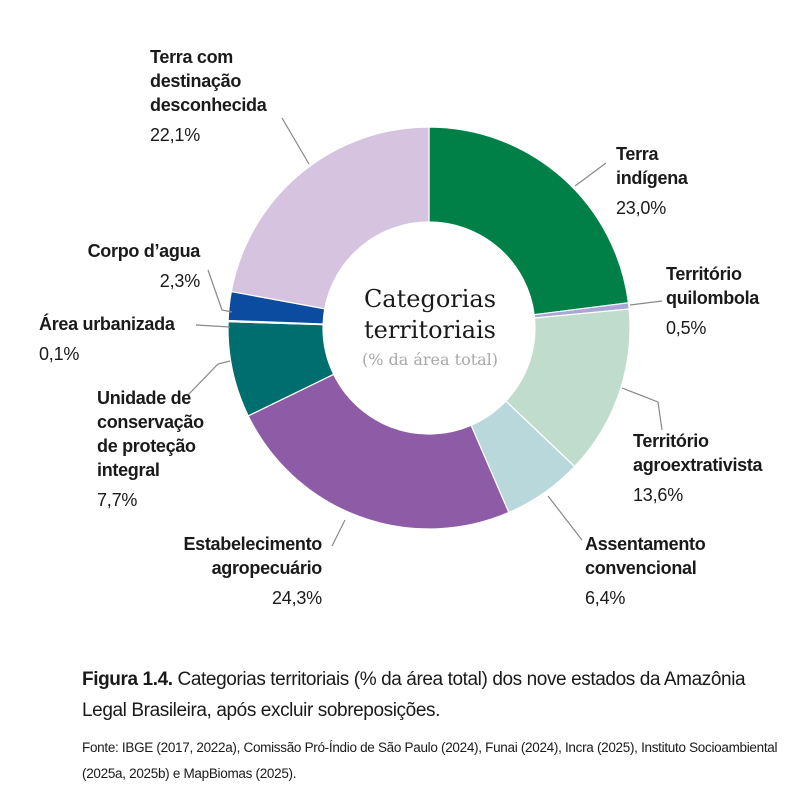 Image resolution: width=800 pixels, height=790 pixels. Describe the element at coordinates (196, 81) in the screenshot. I see `data-label-name: destinação` at that location.